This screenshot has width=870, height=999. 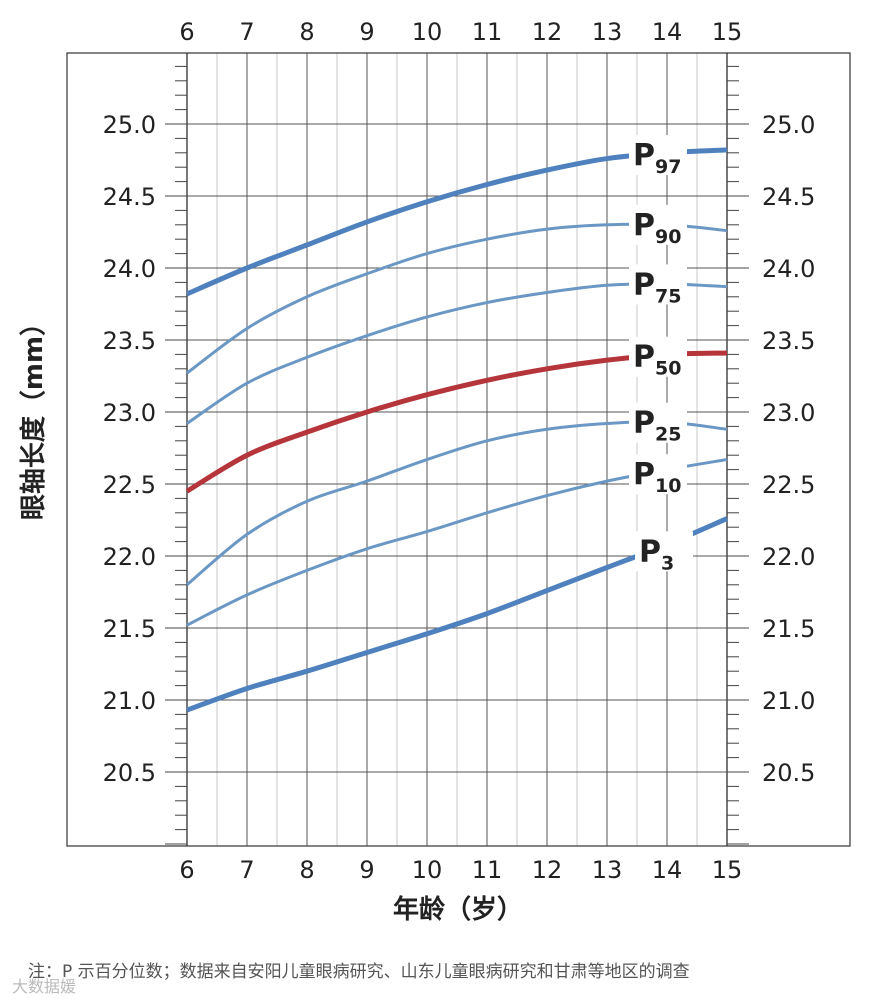 I want to click on x-tick-label-bottom: 15, so click(x=727, y=870).